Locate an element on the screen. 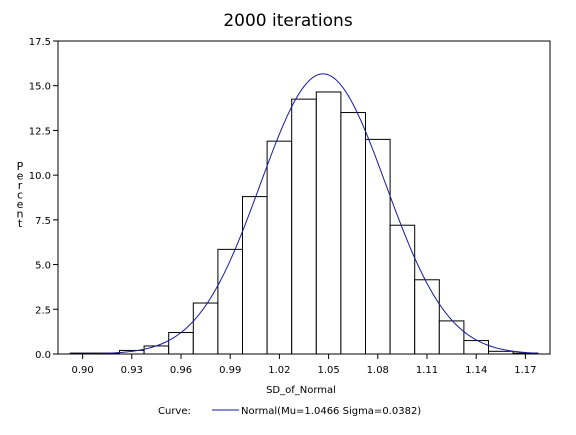 The image size is (576, 435). x-tick-label: 0.90 is located at coordinates (82, 370).